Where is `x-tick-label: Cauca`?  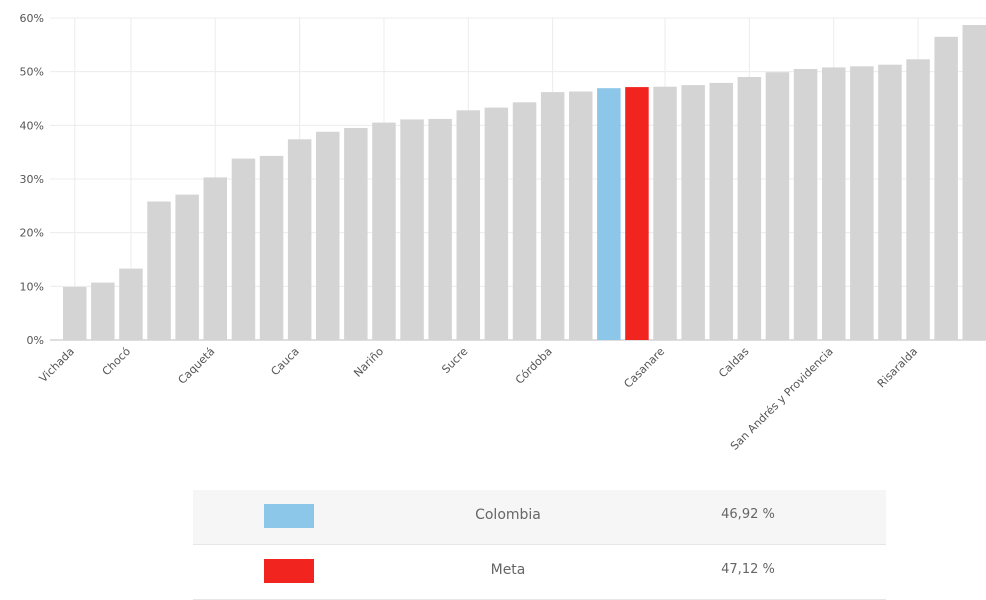 x-tick-label: Cauca is located at coordinates (284, 361).